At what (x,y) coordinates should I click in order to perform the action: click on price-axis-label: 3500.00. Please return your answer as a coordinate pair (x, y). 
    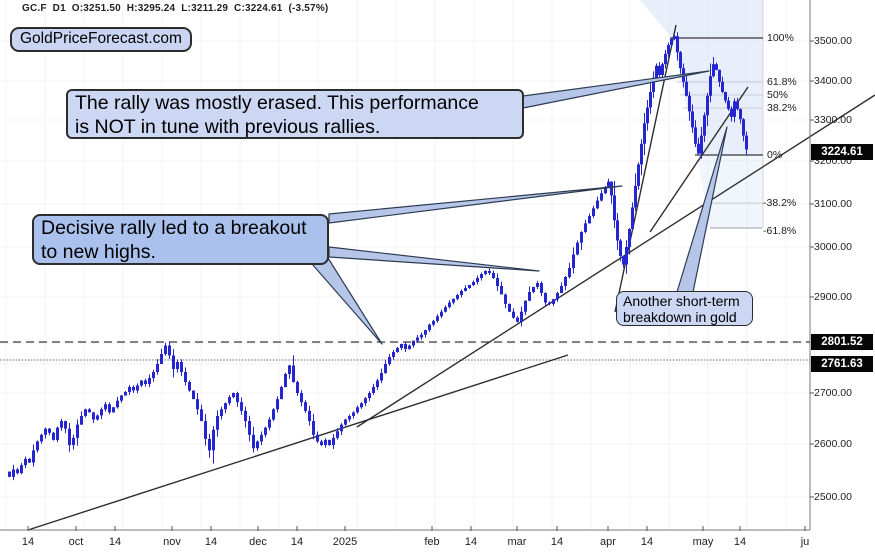
    Looking at the image, I should click on (833, 41).